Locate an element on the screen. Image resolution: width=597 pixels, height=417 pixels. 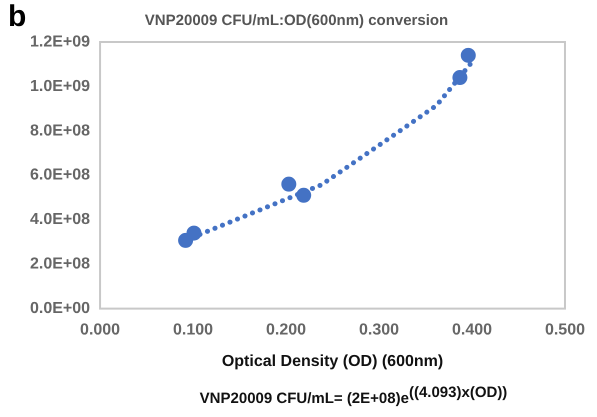
y-tick-label: 8.0E+08 is located at coordinates (60, 131).